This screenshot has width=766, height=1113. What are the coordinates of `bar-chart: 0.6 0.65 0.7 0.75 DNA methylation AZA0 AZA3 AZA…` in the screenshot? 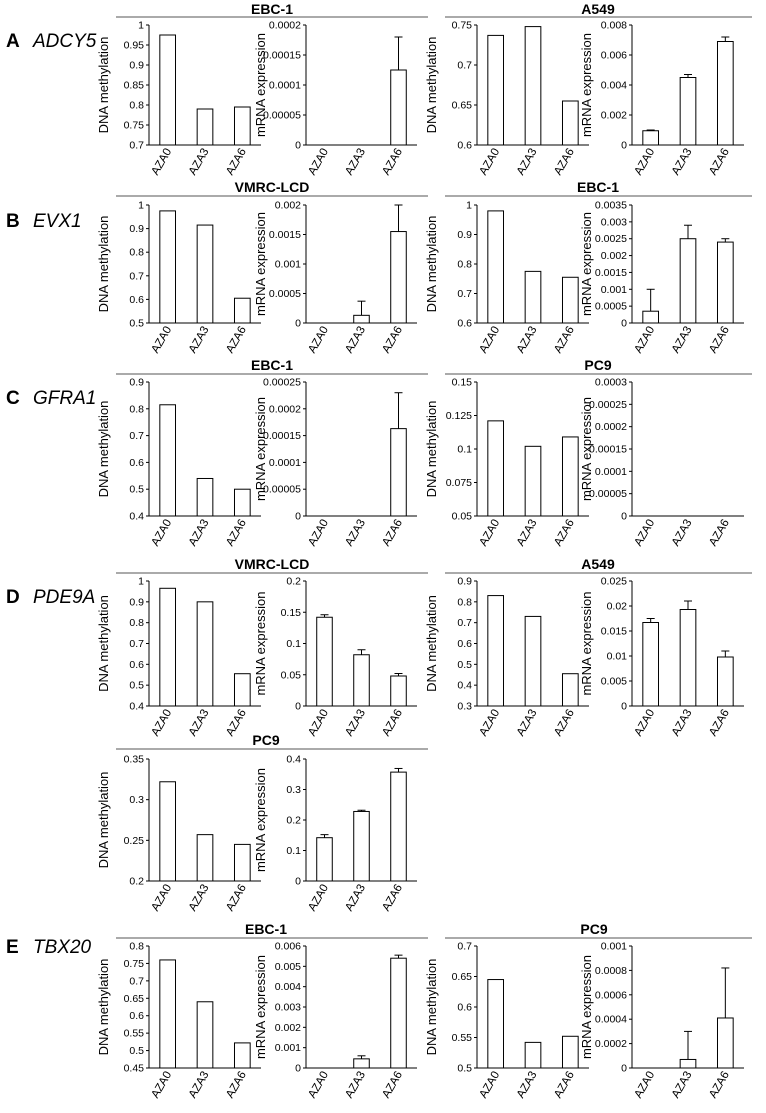 It's located at (506, 99).